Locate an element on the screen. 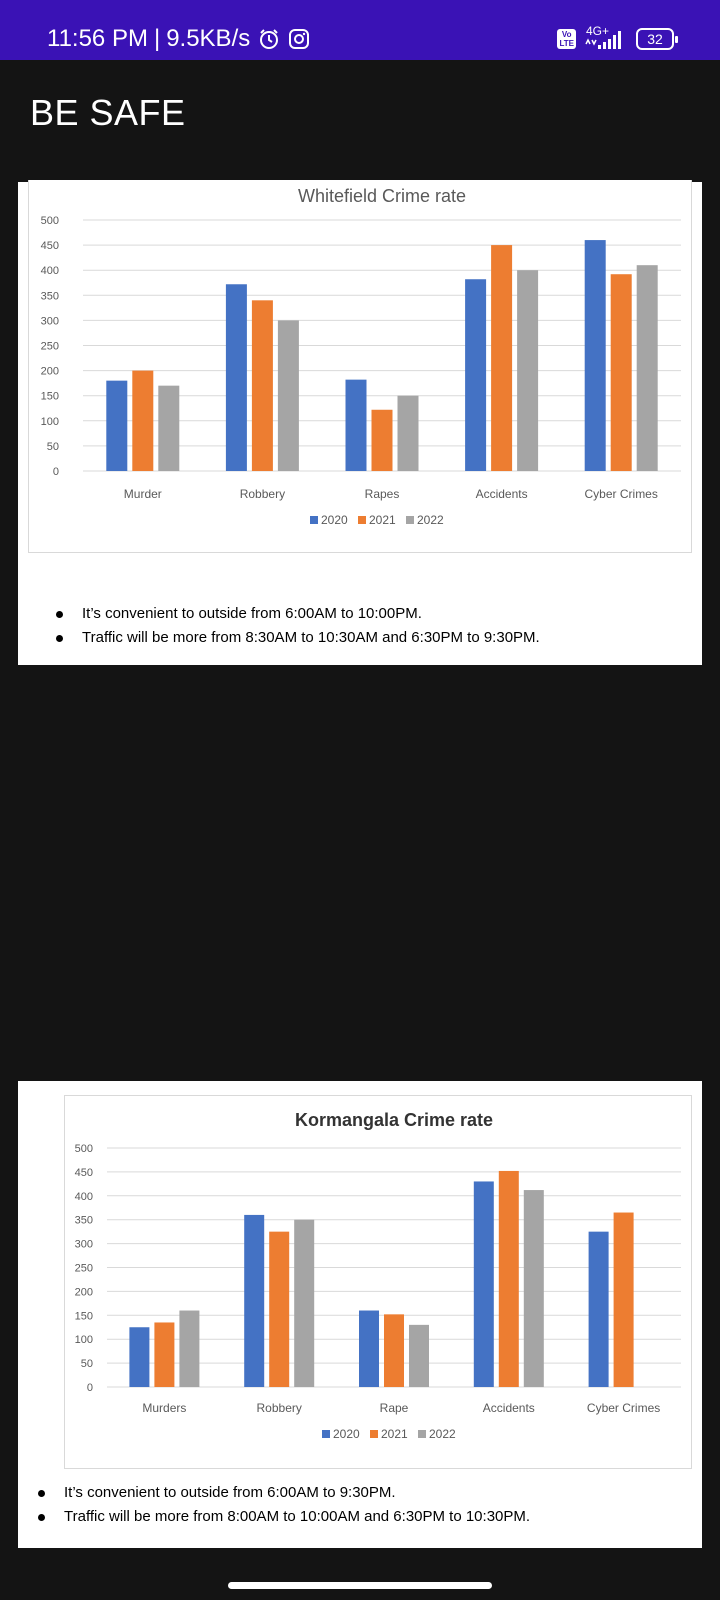 This screenshot has height=1600, width=720. bar-2021-rapes is located at coordinates (382, 440).